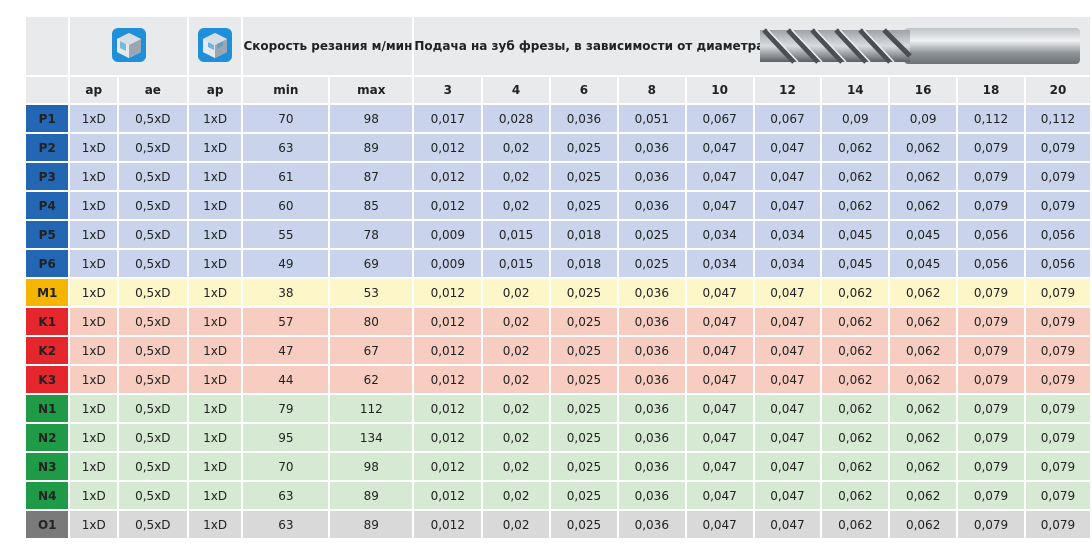 The image size is (1092, 559). What do you see at coordinates (47, 495) in the screenshot?
I see `material-label: N4` at bounding box center [47, 495].